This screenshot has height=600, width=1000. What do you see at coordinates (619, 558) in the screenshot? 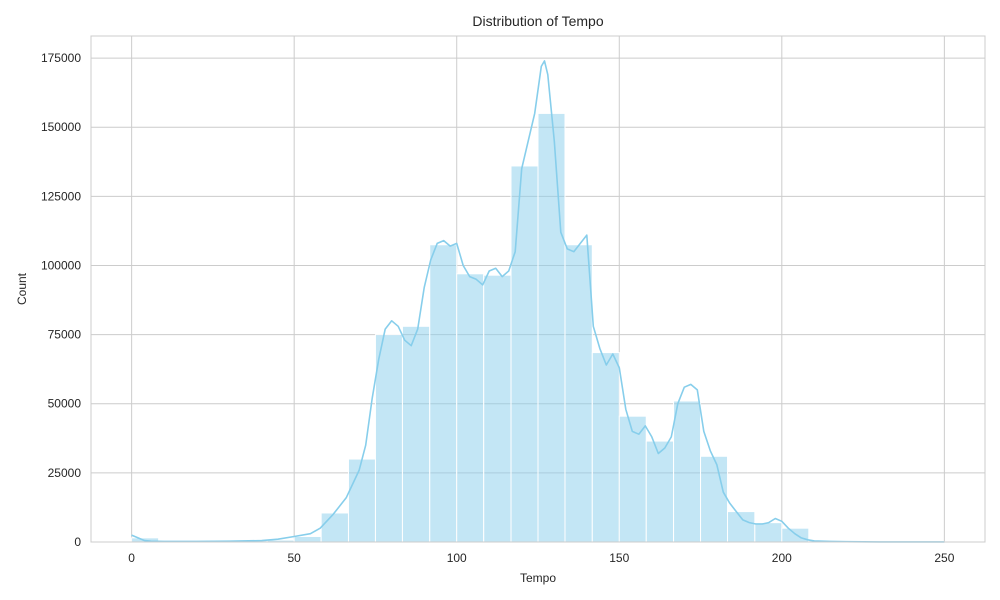
I see `x-tick-label: 150` at bounding box center [619, 558].